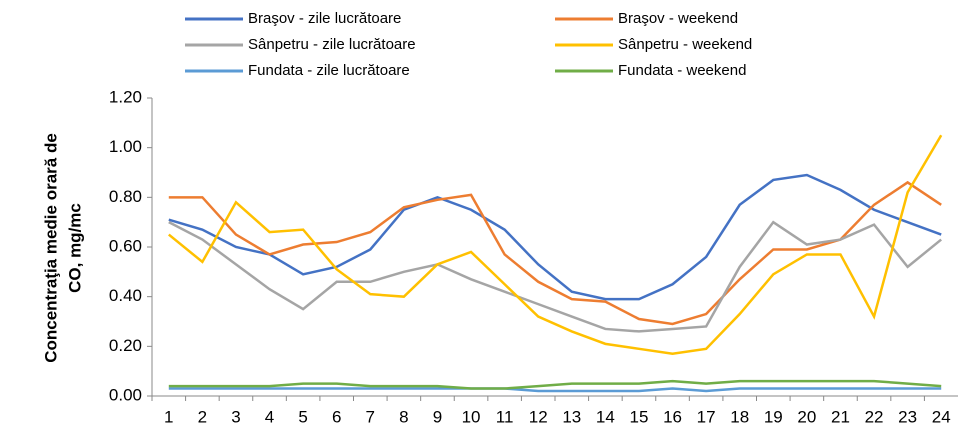  What do you see at coordinates (125, 394) in the screenshot?
I see `y-tick-label: 0.00` at bounding box center [125, 394].